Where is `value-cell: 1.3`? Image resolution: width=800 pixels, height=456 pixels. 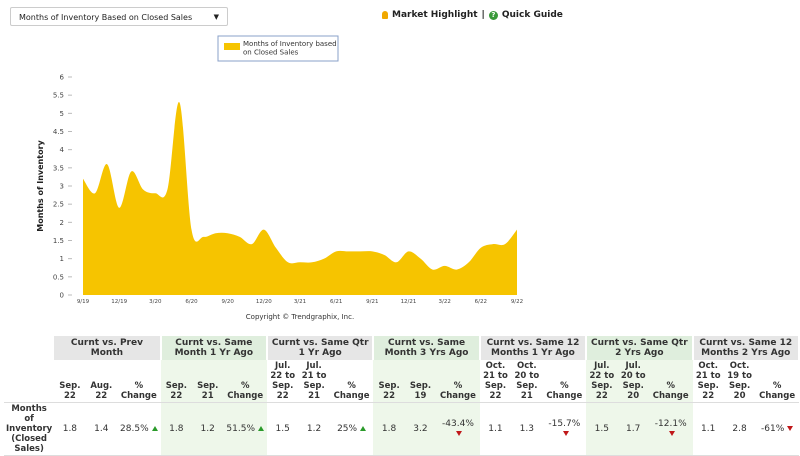
value-cell: 1.3 is located at coordinates (527, 429).